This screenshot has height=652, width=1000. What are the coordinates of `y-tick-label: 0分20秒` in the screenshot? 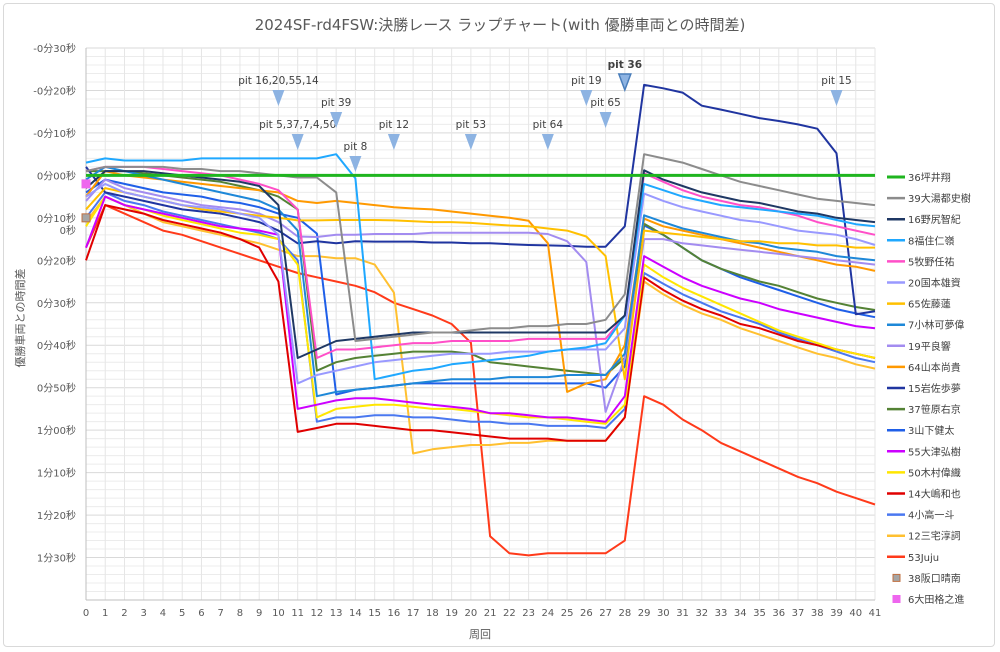 It's located at (56, 260).